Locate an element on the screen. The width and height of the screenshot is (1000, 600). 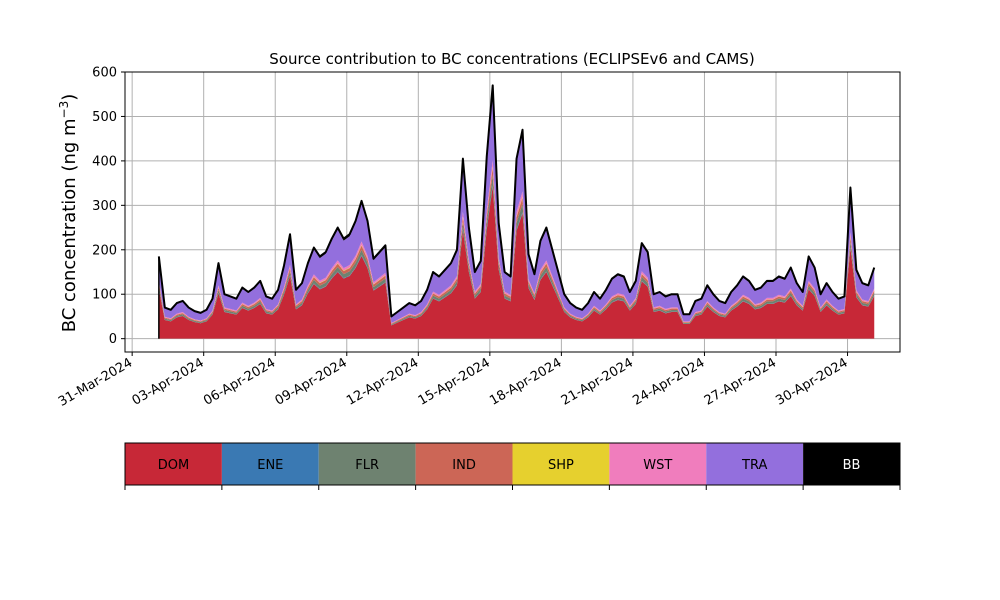
y-tick-label: 500 is located at coordinates (104, 117).